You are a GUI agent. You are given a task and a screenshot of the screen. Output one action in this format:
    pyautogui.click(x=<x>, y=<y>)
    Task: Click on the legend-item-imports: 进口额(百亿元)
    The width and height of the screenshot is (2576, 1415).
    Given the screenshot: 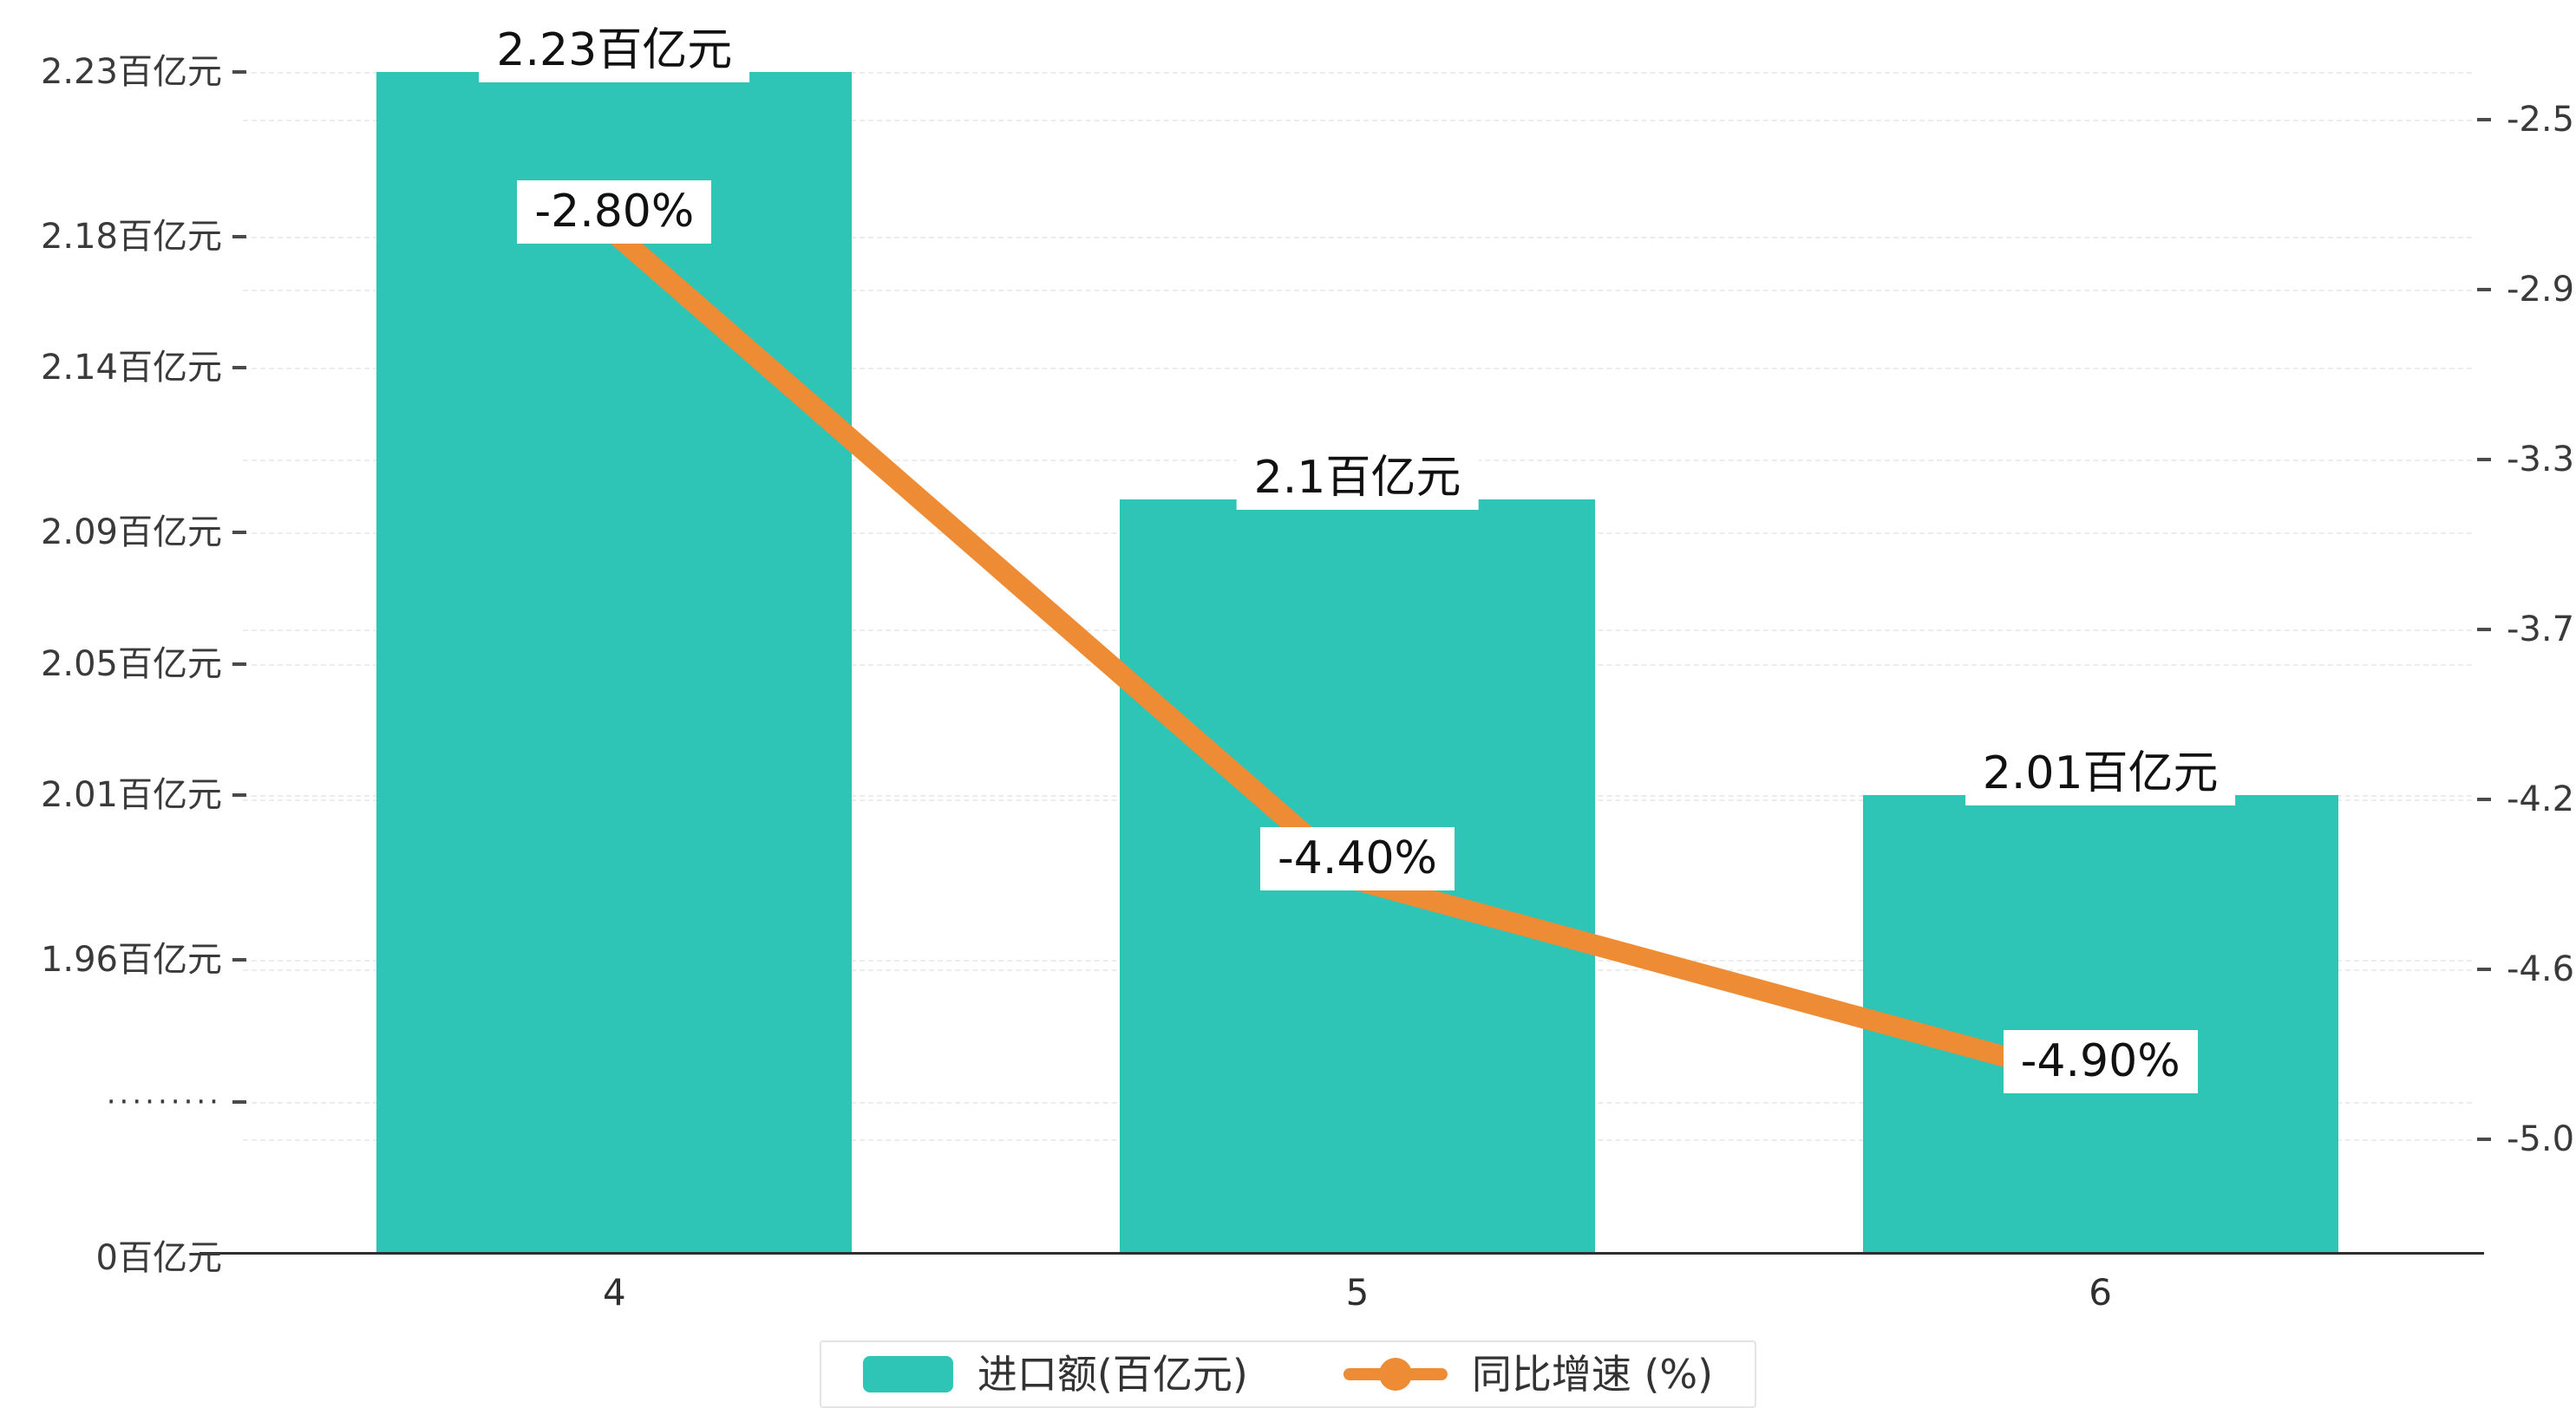 What is the action you would take?
    pyautogui.click(x=1055, y=1374)
    